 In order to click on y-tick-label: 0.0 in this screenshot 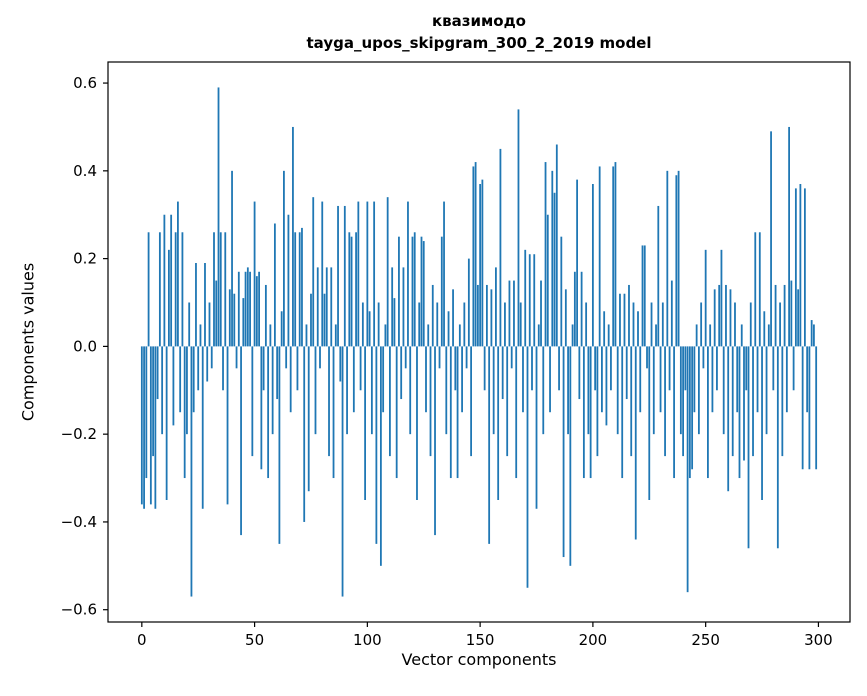, I will do `click(85, 346)`.